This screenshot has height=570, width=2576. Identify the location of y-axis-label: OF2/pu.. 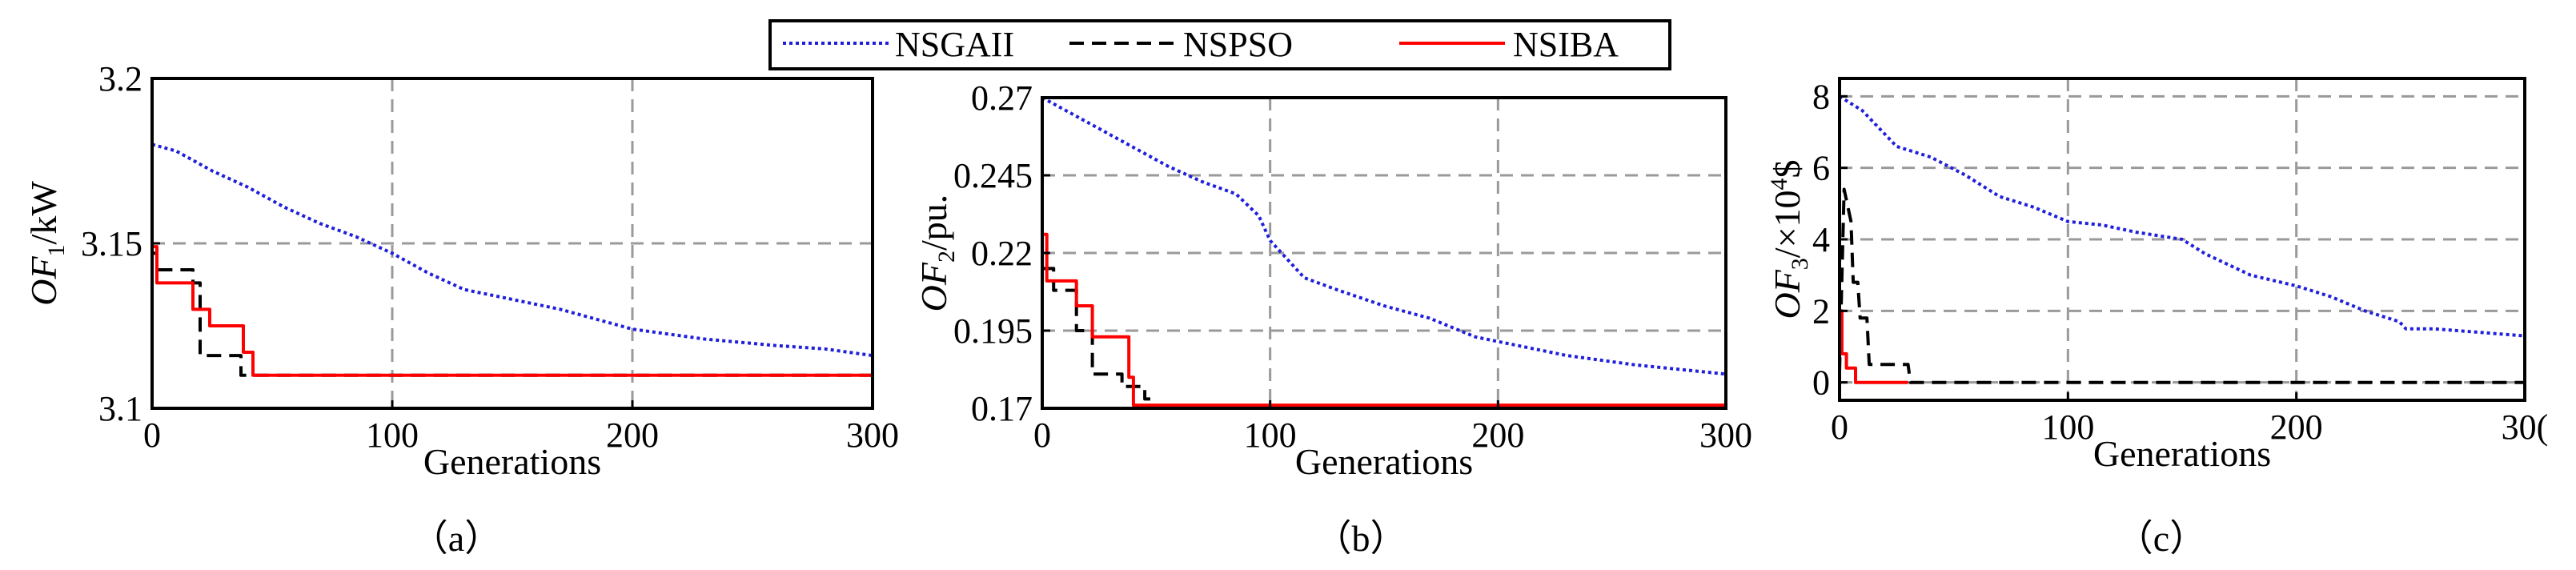
(937, 254).